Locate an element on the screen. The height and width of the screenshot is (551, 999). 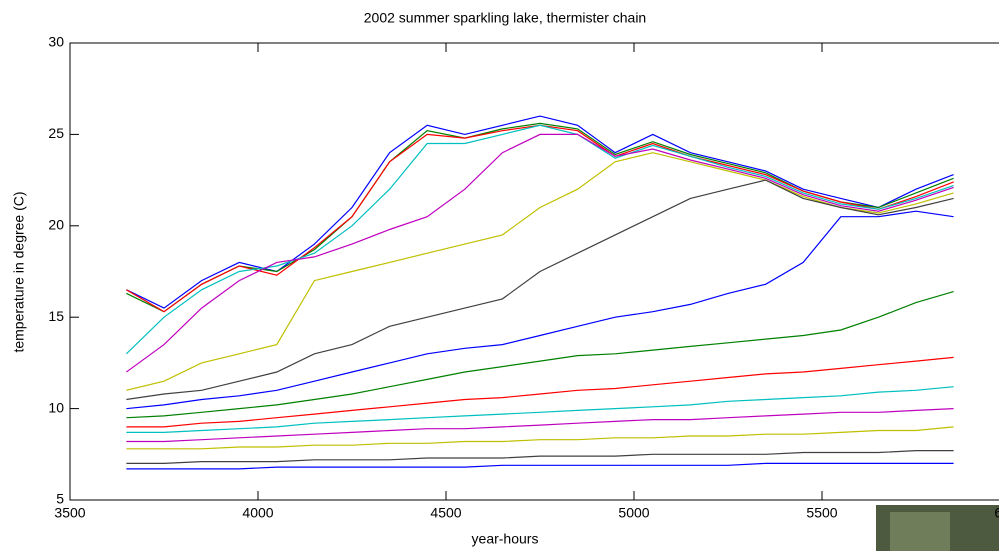
y-tick-label: 30 is located at coordinates (56, 42).